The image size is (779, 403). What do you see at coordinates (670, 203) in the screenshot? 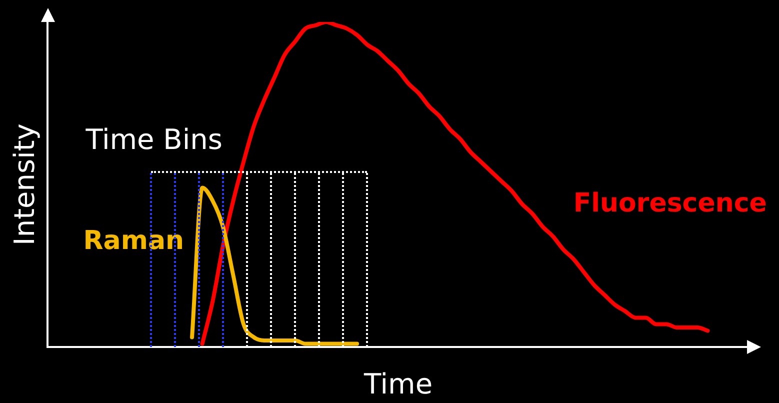
I see `series-label: Fluorescence` at bounding box center [670, 203].